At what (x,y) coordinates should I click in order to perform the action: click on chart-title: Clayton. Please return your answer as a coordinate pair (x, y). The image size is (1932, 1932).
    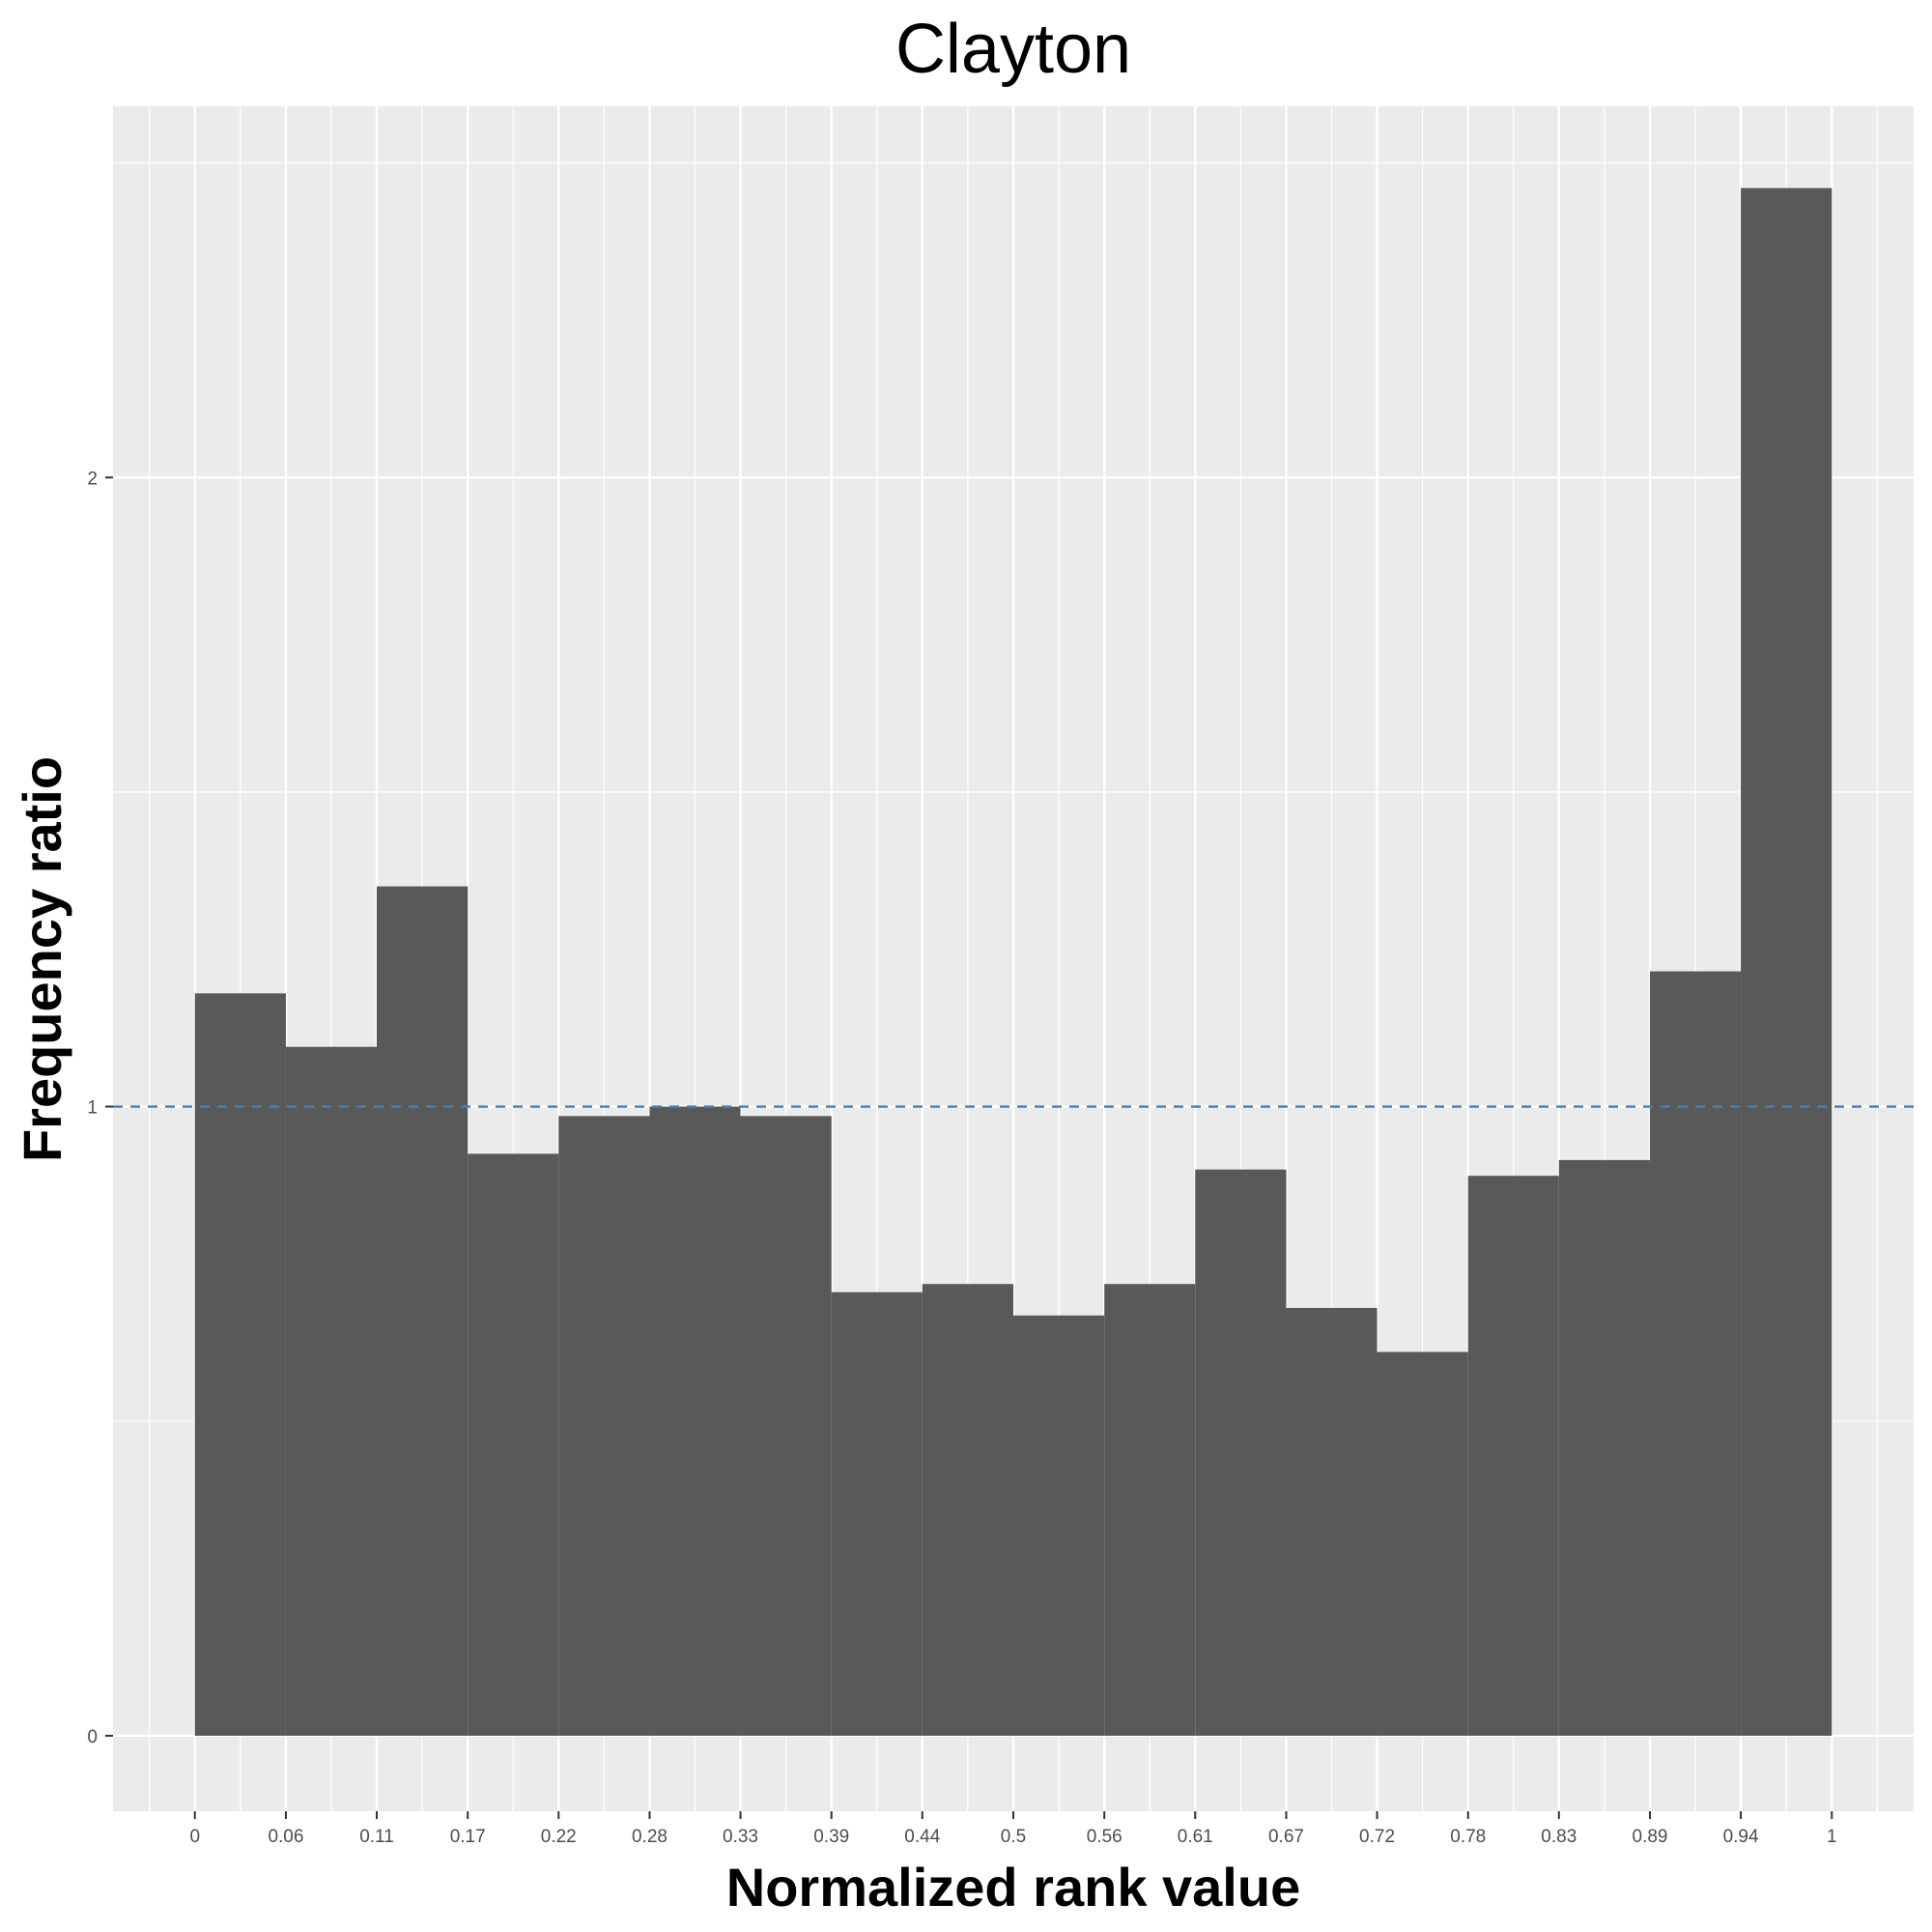
    Looking at the image, I should click on (1013, 49).